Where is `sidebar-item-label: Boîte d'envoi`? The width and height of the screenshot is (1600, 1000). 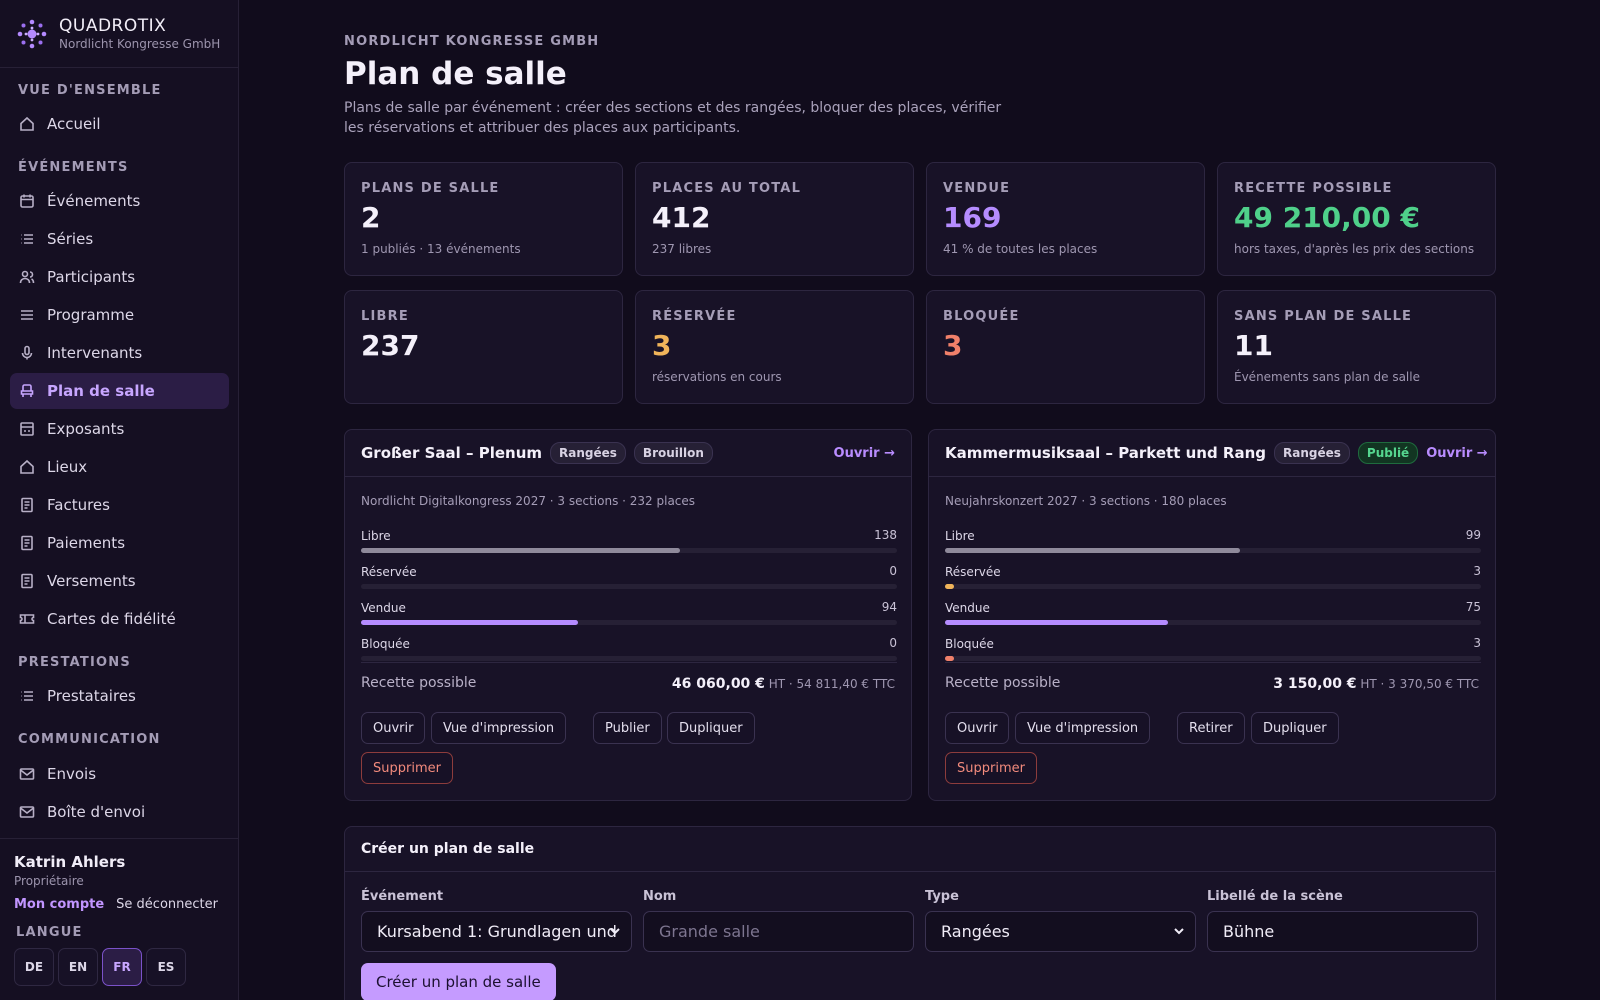 sidebar-item-label: Boîte d'envoi is located at coordinates (96, 812).